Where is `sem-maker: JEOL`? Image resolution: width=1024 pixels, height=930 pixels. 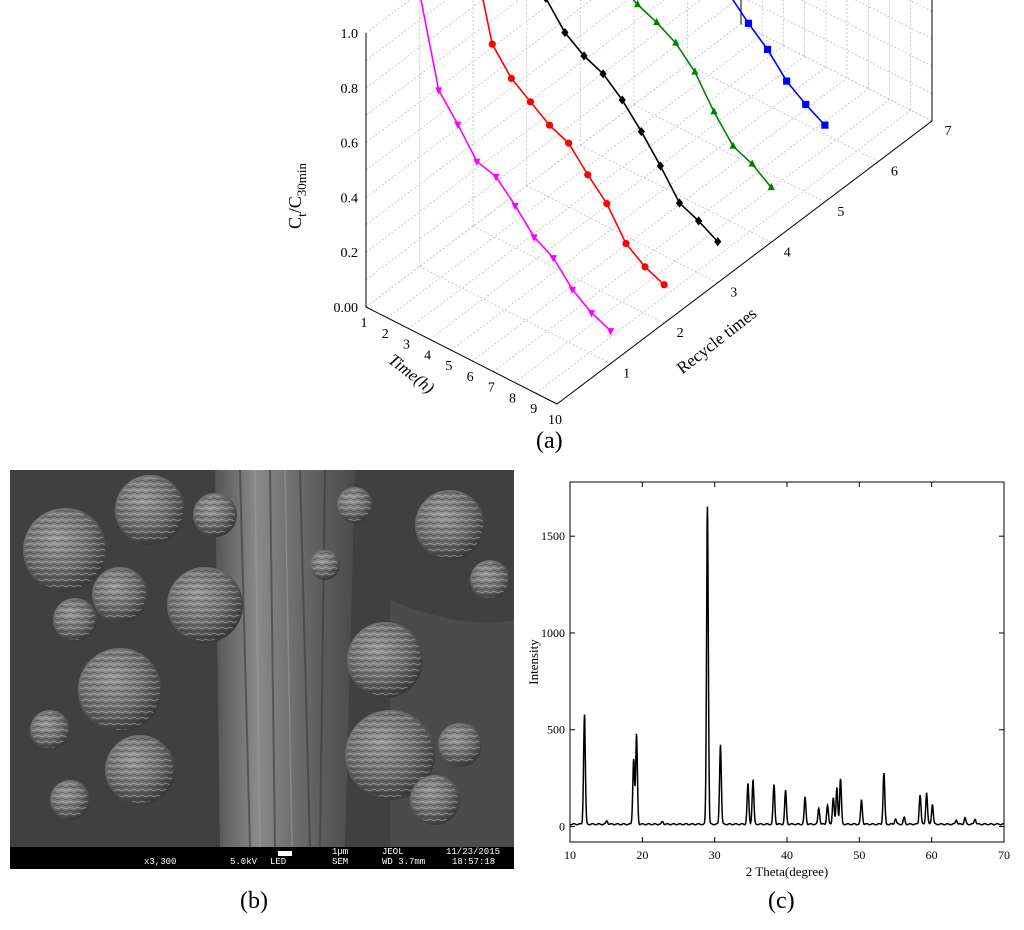
sem-maker: JEOL is located at coordinates (393, 852).